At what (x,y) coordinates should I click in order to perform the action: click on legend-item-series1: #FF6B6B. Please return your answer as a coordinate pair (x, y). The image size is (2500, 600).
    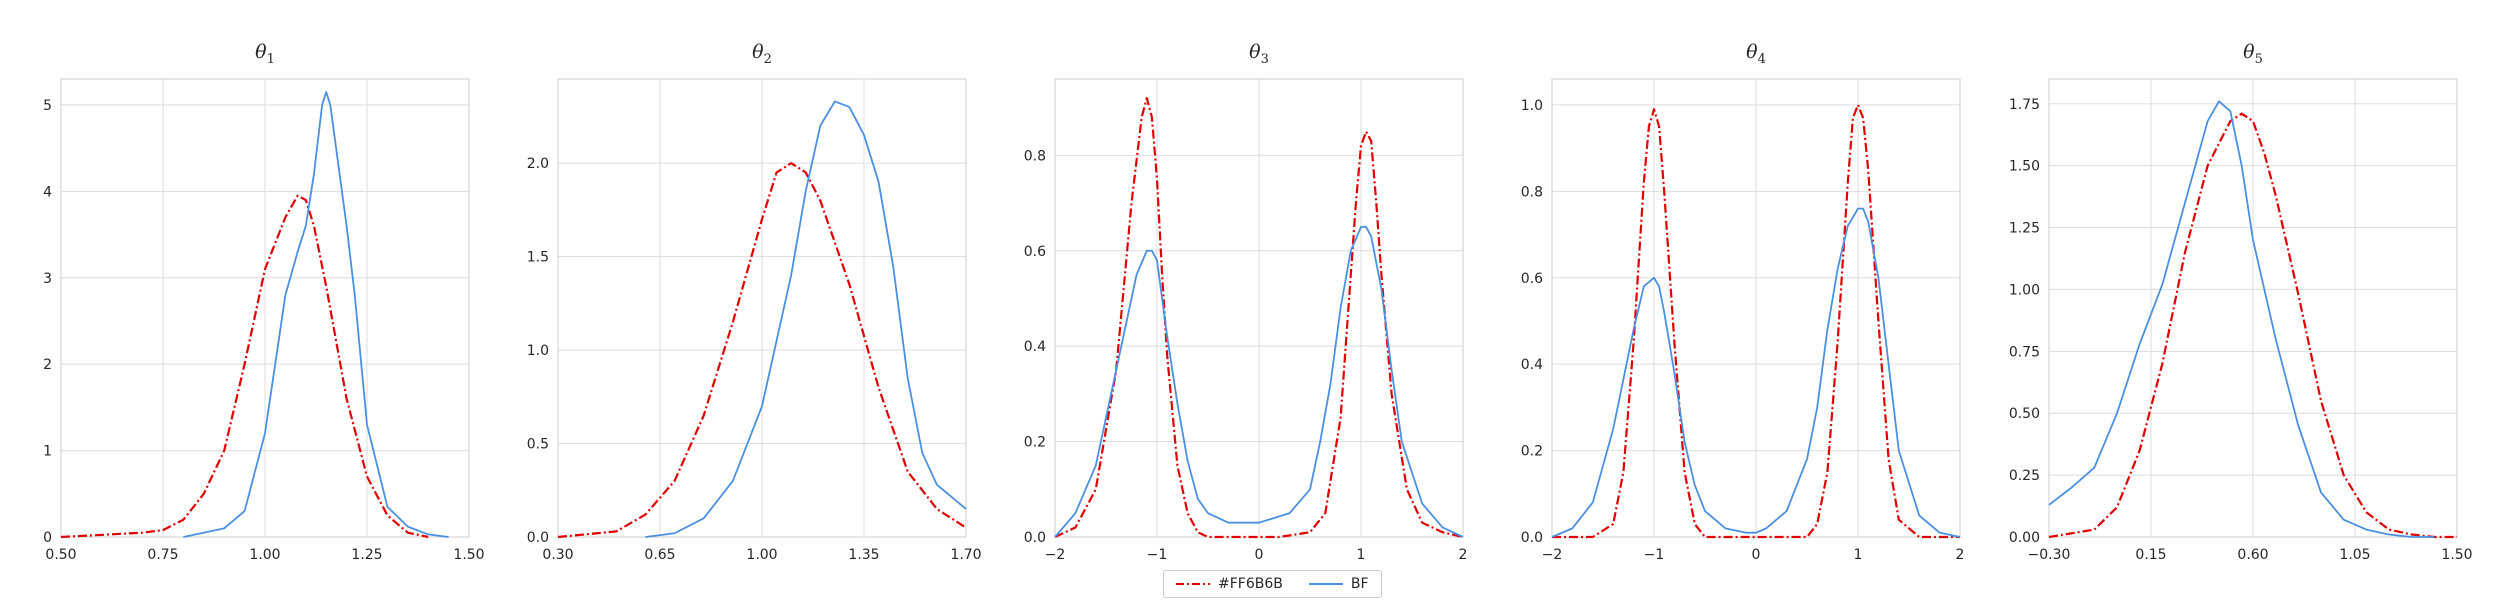
    Looking at the image, I should click on (1229, 584).